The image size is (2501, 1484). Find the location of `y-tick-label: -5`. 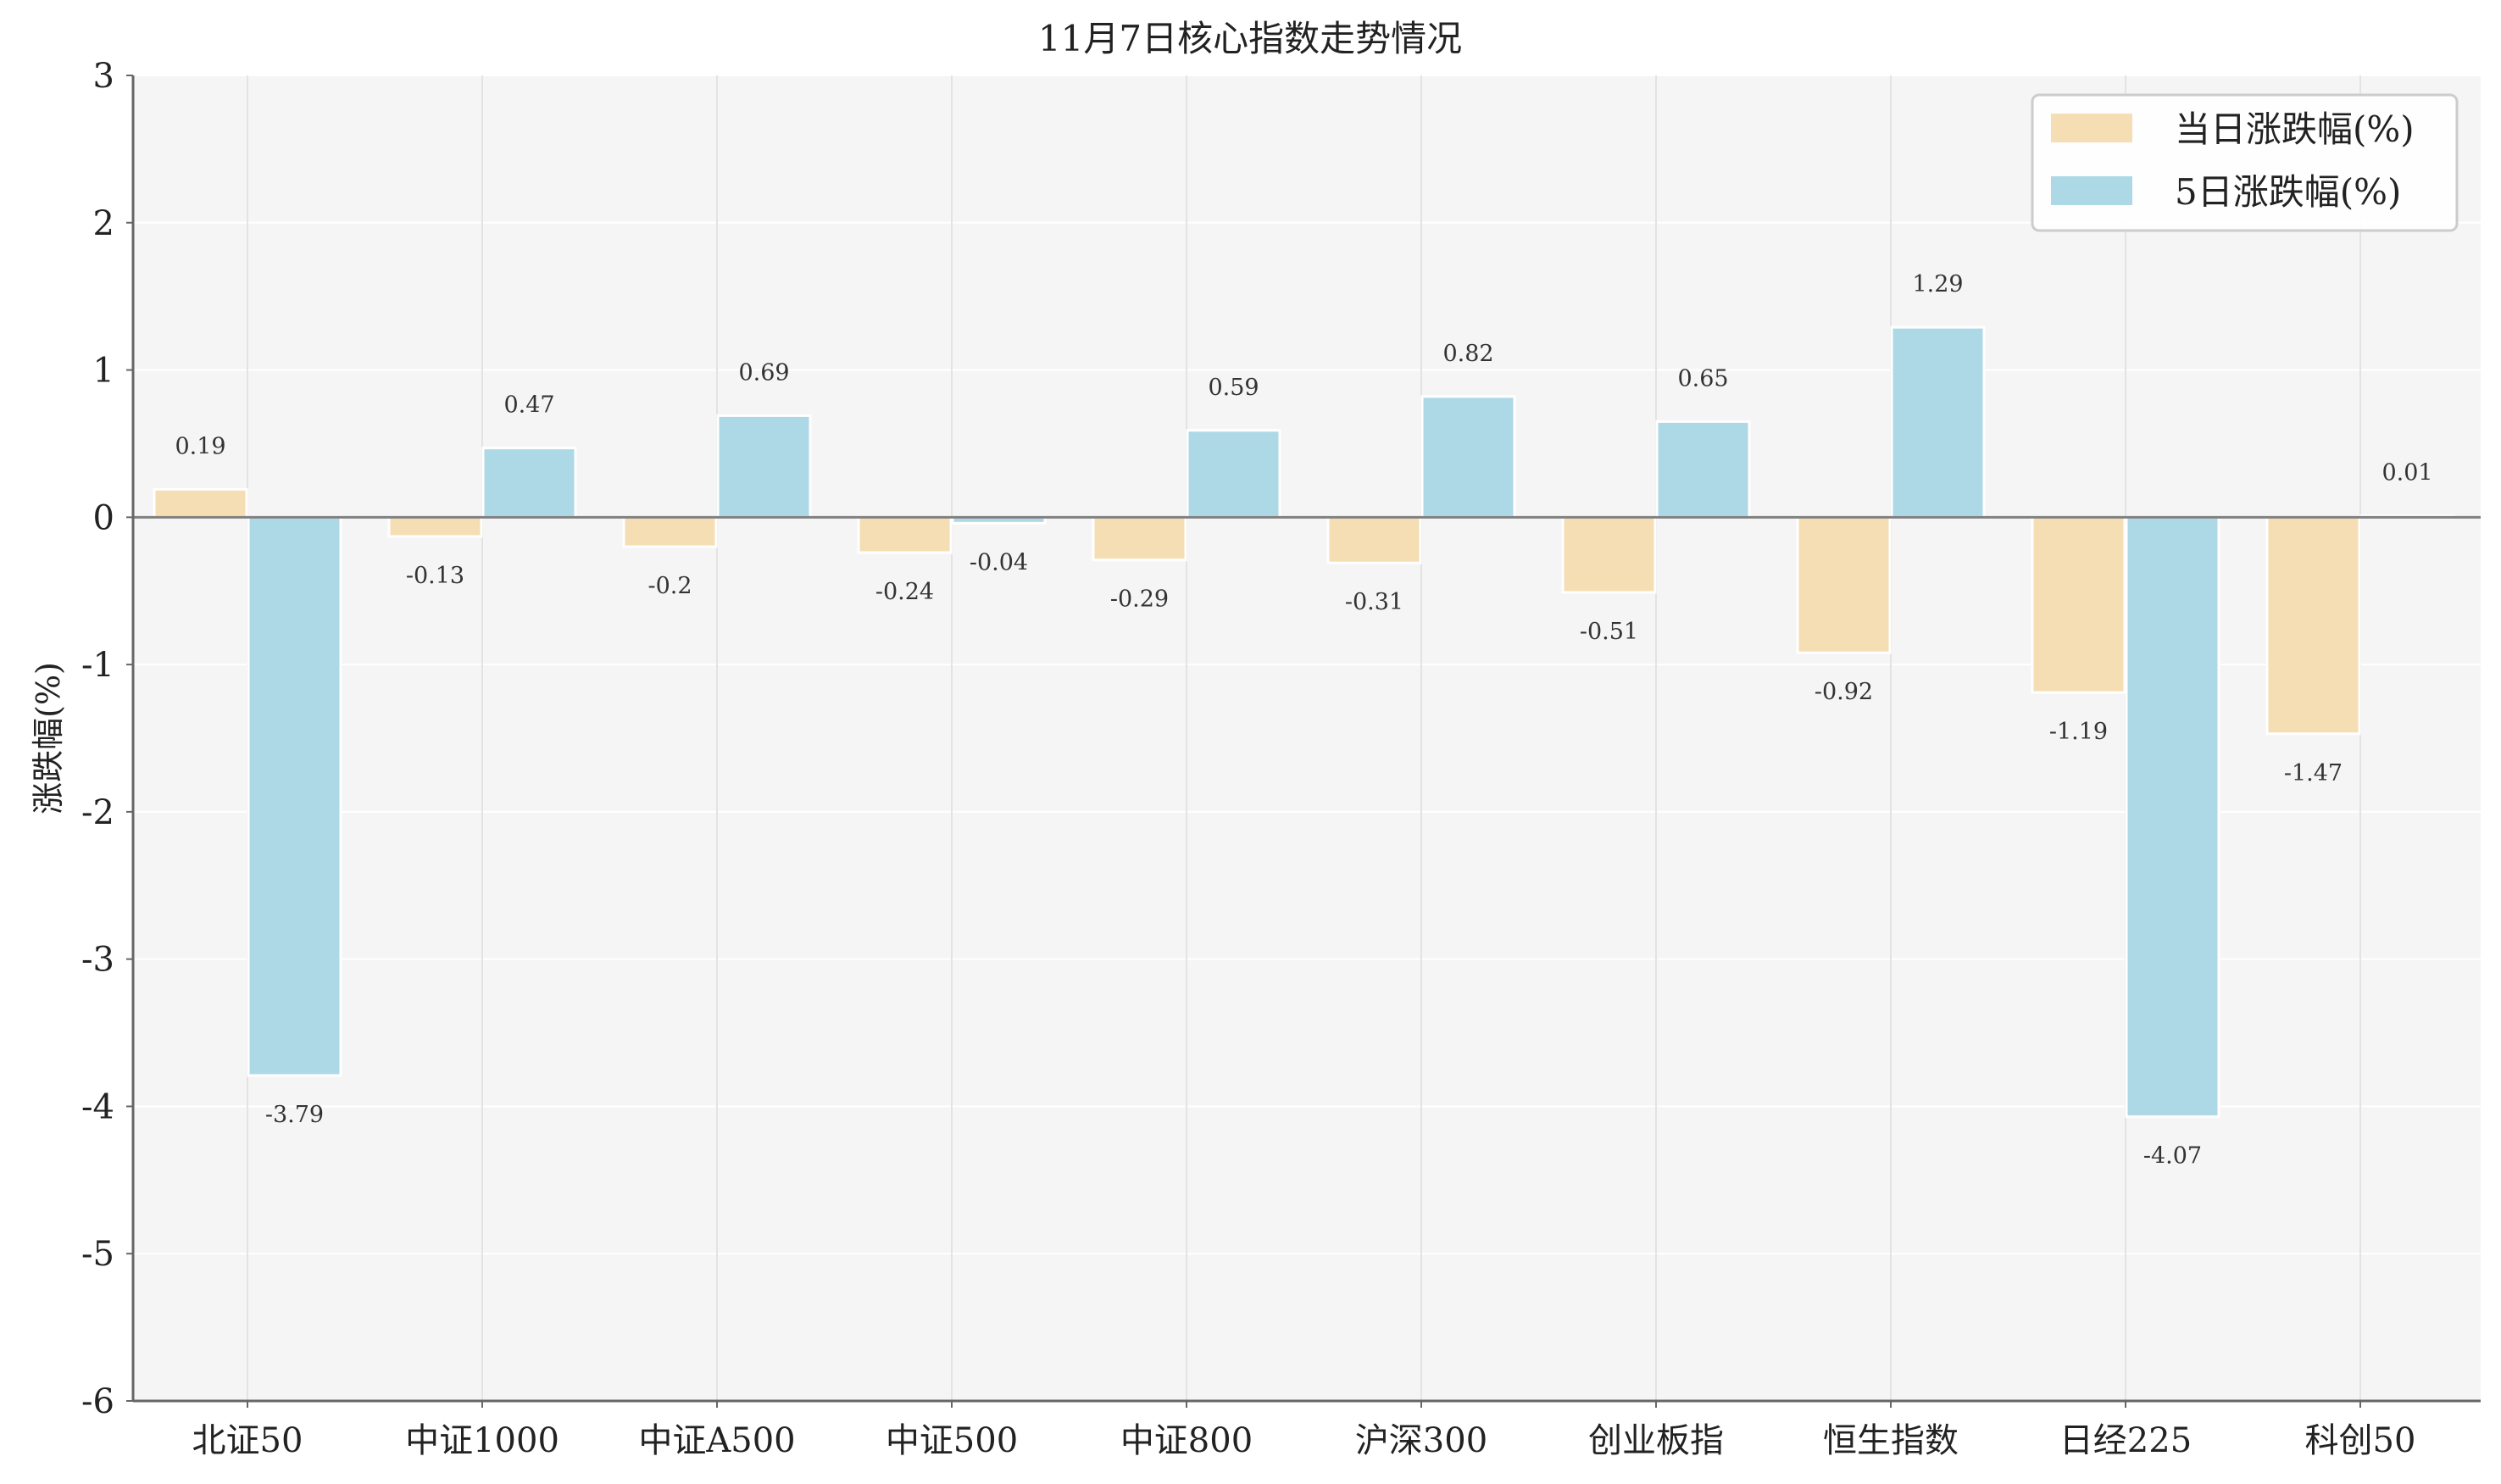

y-tick-label: -5 is located at coordinates (97, 1255).